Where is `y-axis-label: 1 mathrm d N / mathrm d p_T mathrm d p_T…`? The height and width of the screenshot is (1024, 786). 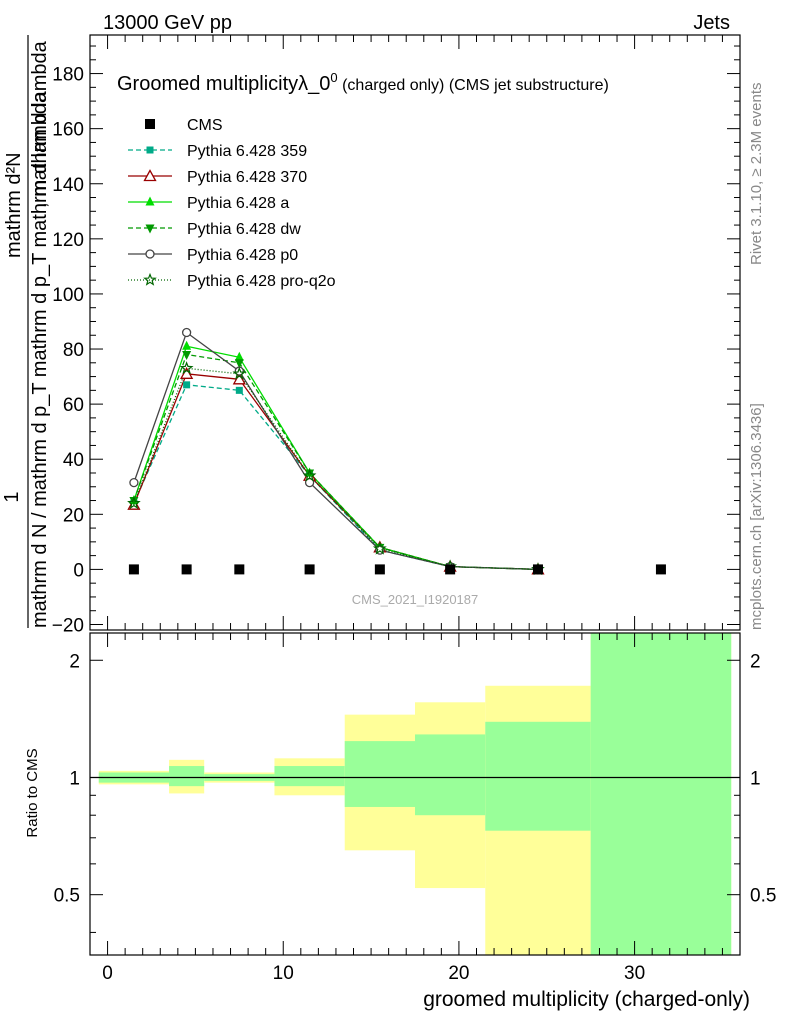
y-axis-label: 1 mathrm d N / mathrm d p_T mathrm d p_T… is located at coordinates (26, 331).